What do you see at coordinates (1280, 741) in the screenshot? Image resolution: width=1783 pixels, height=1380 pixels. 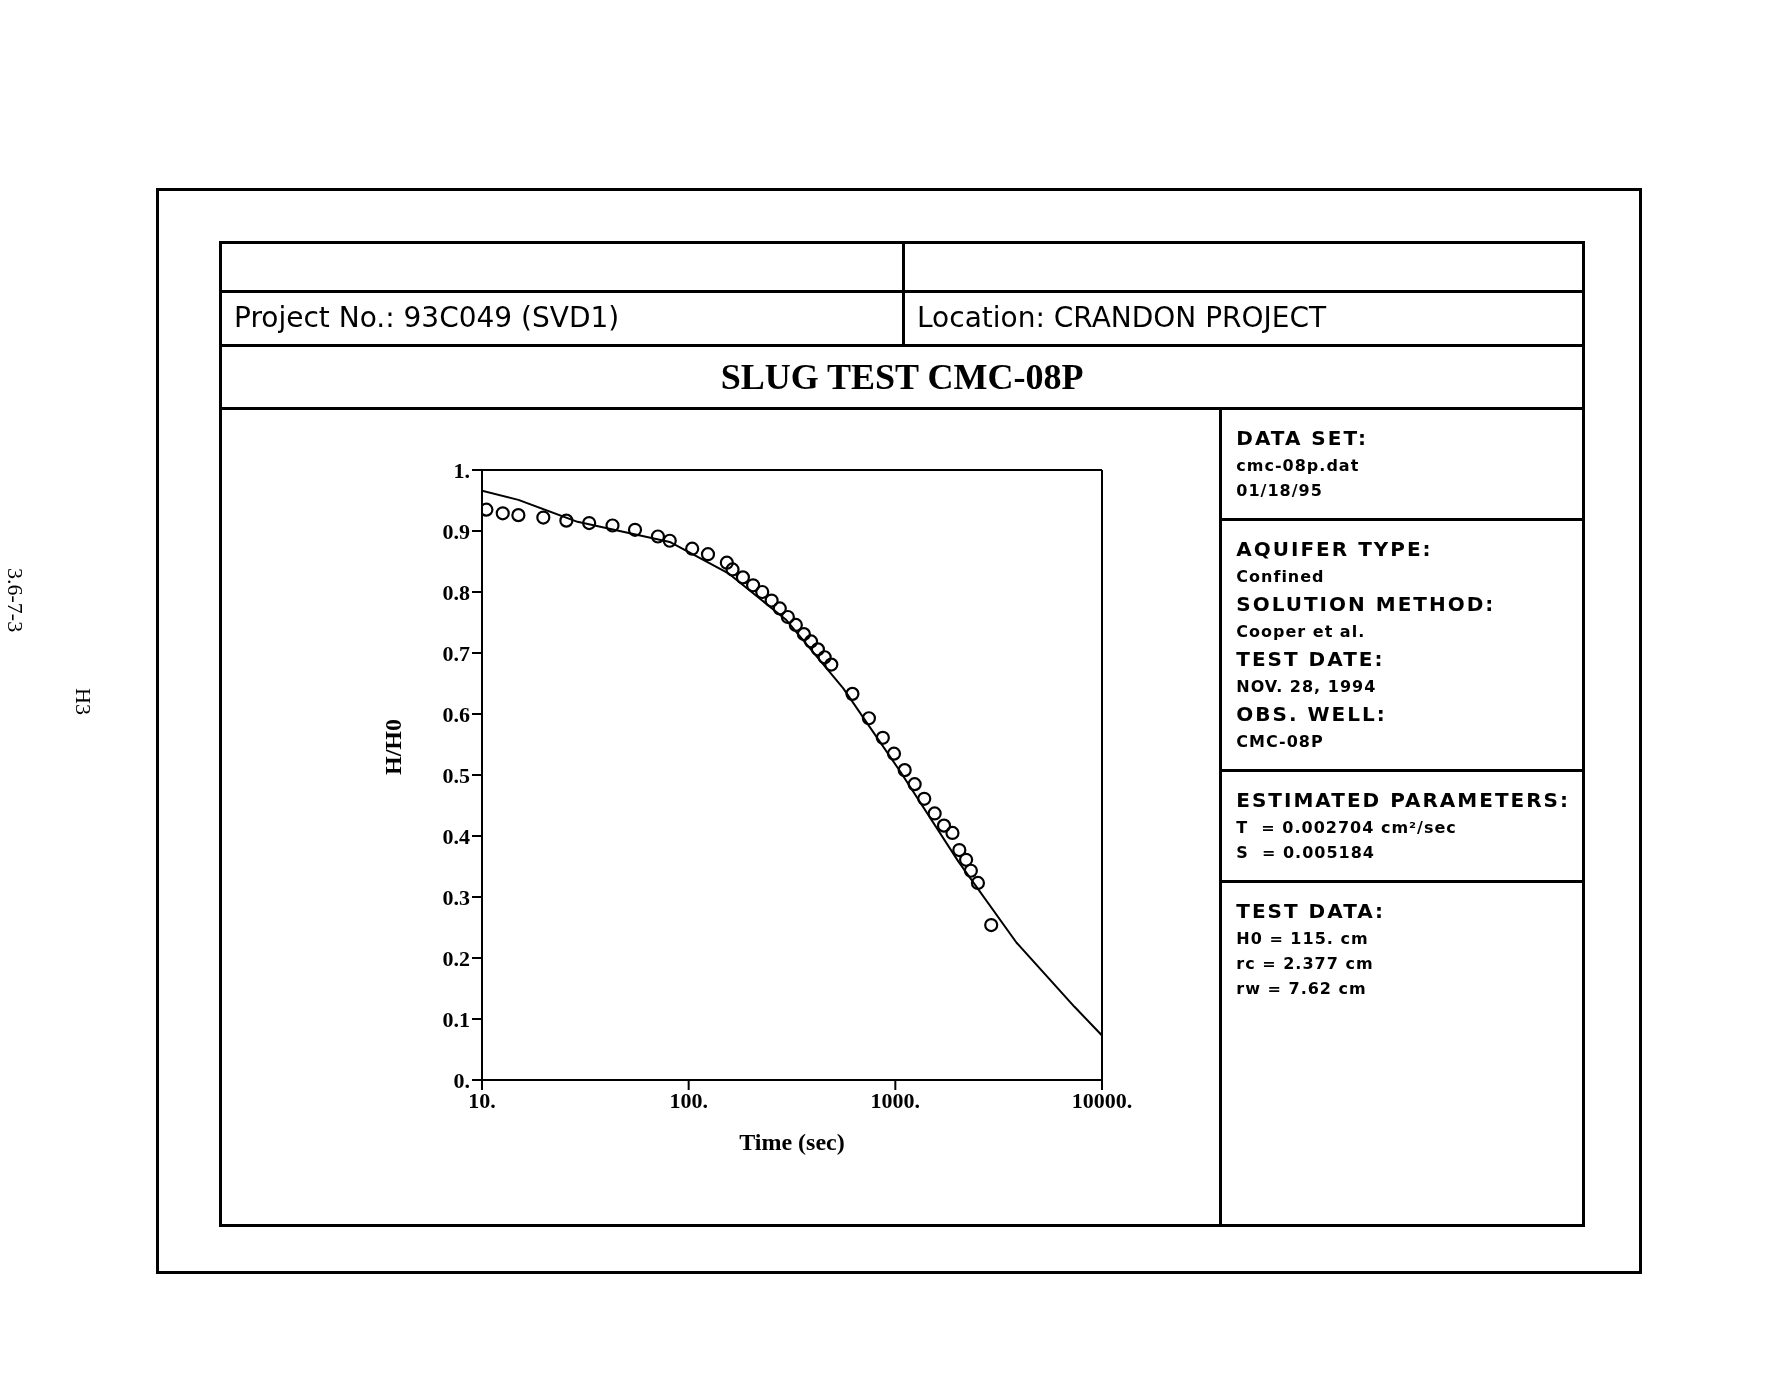 I see `text: CMC-08P` at bounding box center [1280, 741].